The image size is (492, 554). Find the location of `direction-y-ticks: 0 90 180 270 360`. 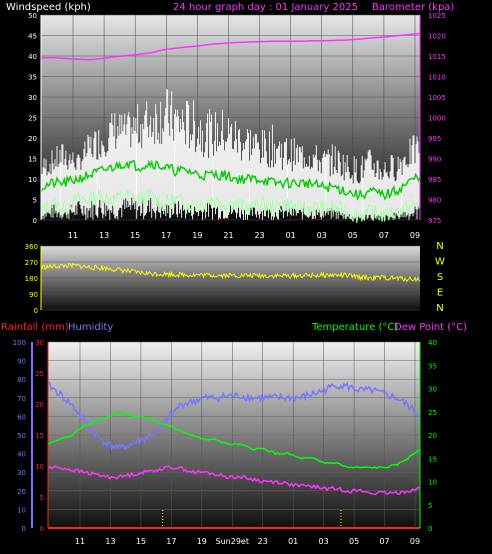

direction-y-ticks: 0 90 180 270 360 is located at coordinates (31, 279).